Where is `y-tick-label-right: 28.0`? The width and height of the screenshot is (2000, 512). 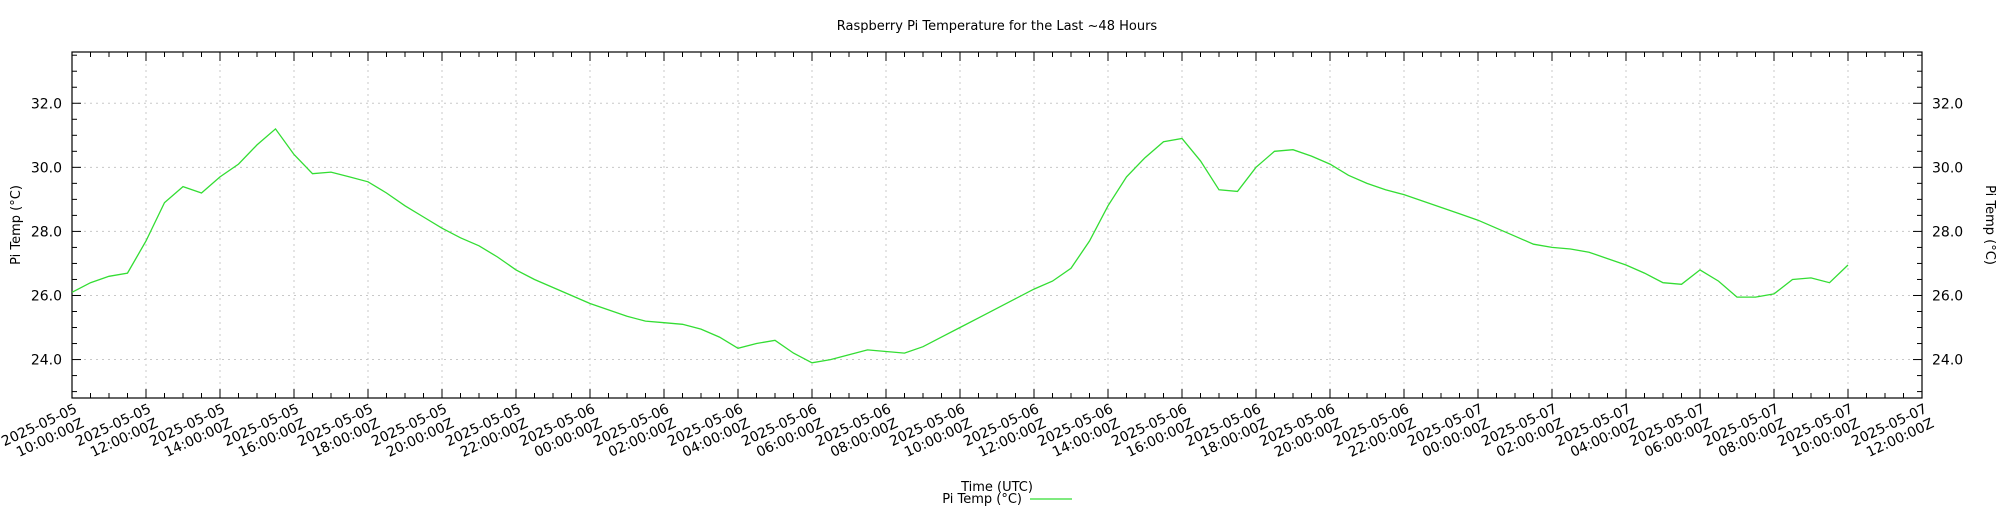 y-tick-label-right: 28.0 is located at coordinates (1947, 232).